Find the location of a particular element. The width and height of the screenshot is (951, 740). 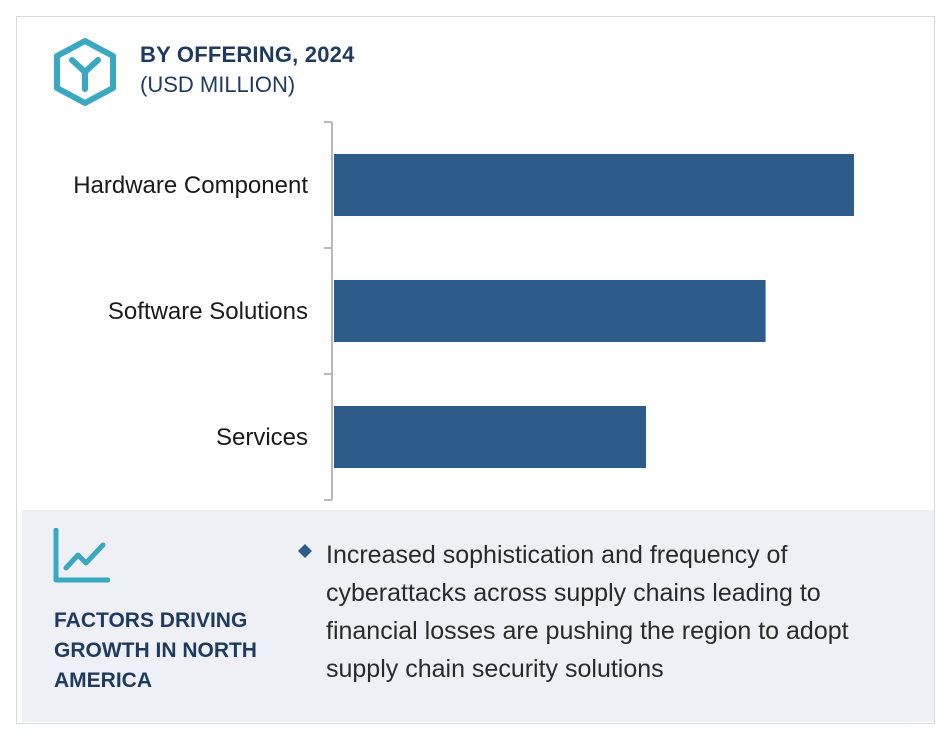

factors-title: FACTORS DRIVING GROWTH IN NORTH AMERICA is located at coordinates (155, 650).